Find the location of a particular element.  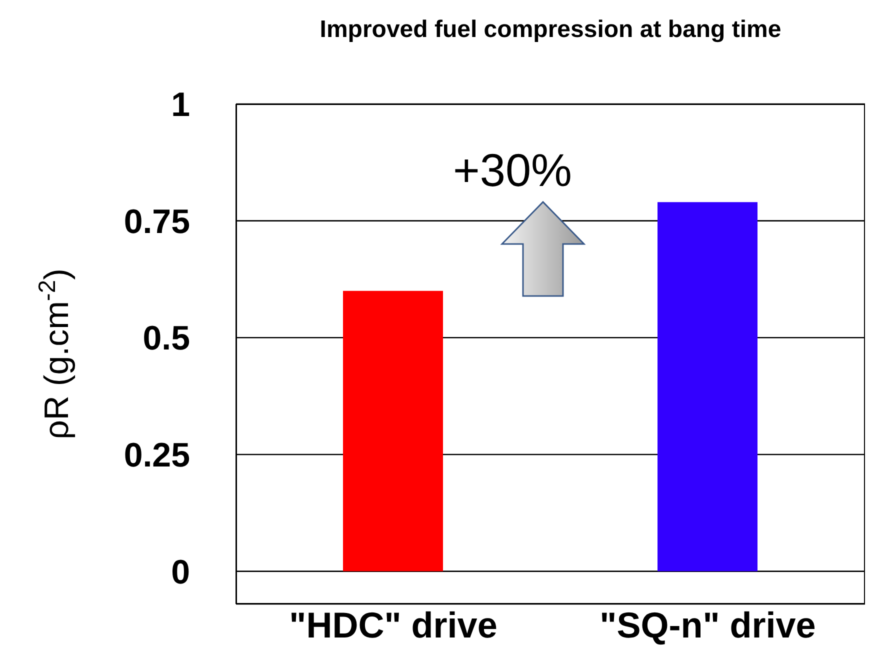

x-tick-label: "HDC" drive is located at coordinates (393, 625).